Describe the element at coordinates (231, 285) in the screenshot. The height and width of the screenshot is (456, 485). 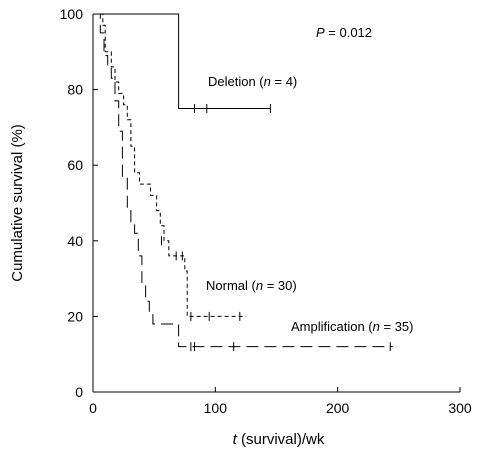
I see `series-label-prefix: Normal (` at that location.